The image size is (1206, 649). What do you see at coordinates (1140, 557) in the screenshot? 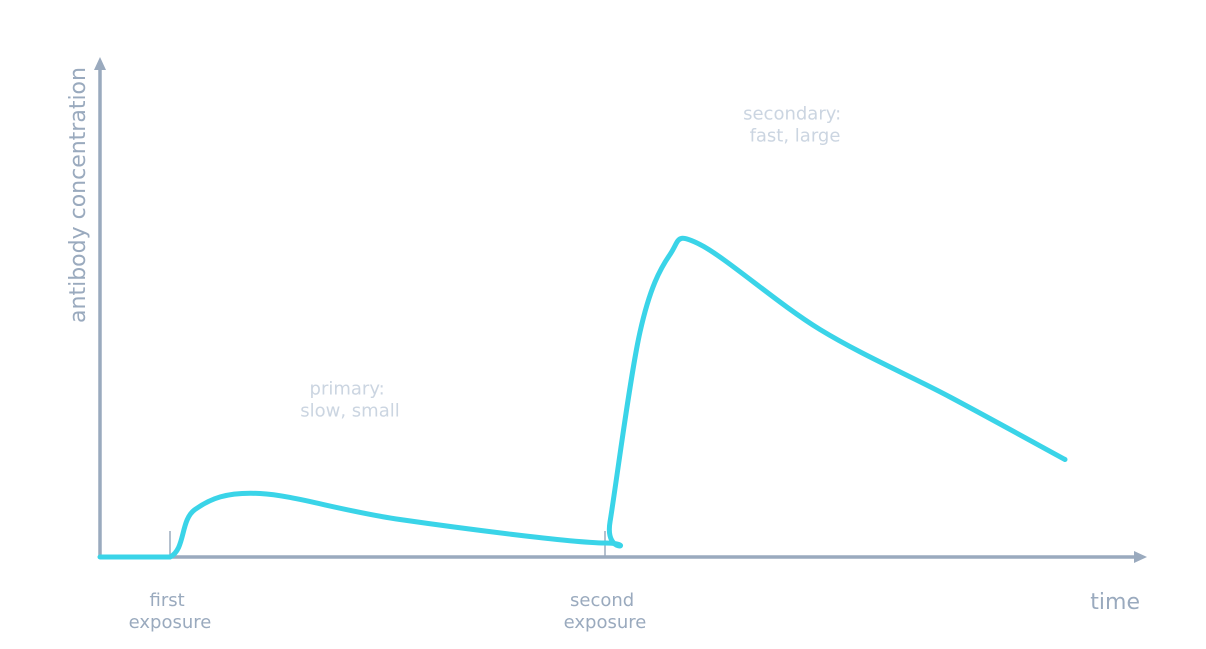
I see `x-axis-arrowhead` at bounding box center [1140, 557].